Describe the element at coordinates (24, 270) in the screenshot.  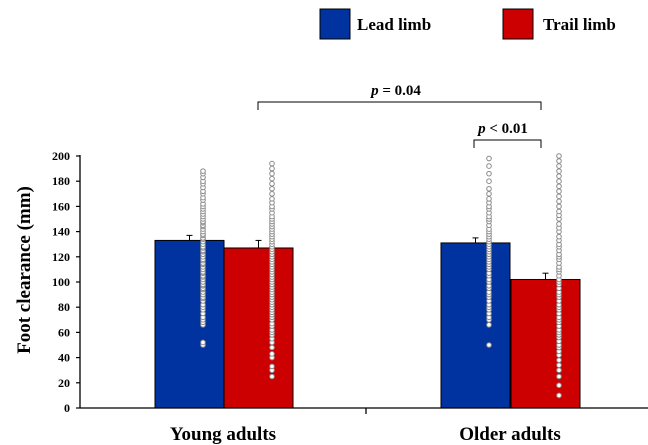
I see `y-axis-title: Foot clearance (mm)` at that location.